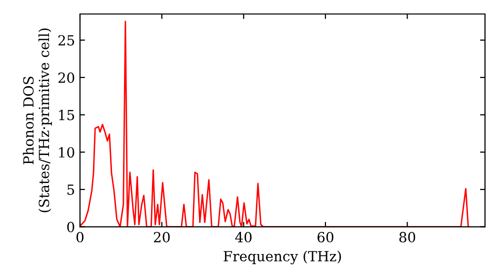  What do you see at coordinates (37, 120) in the screenshot?
I see `y-axis-title: Phonon DOS (States/THz·primitive cell)` at bounding box center [37, 120].